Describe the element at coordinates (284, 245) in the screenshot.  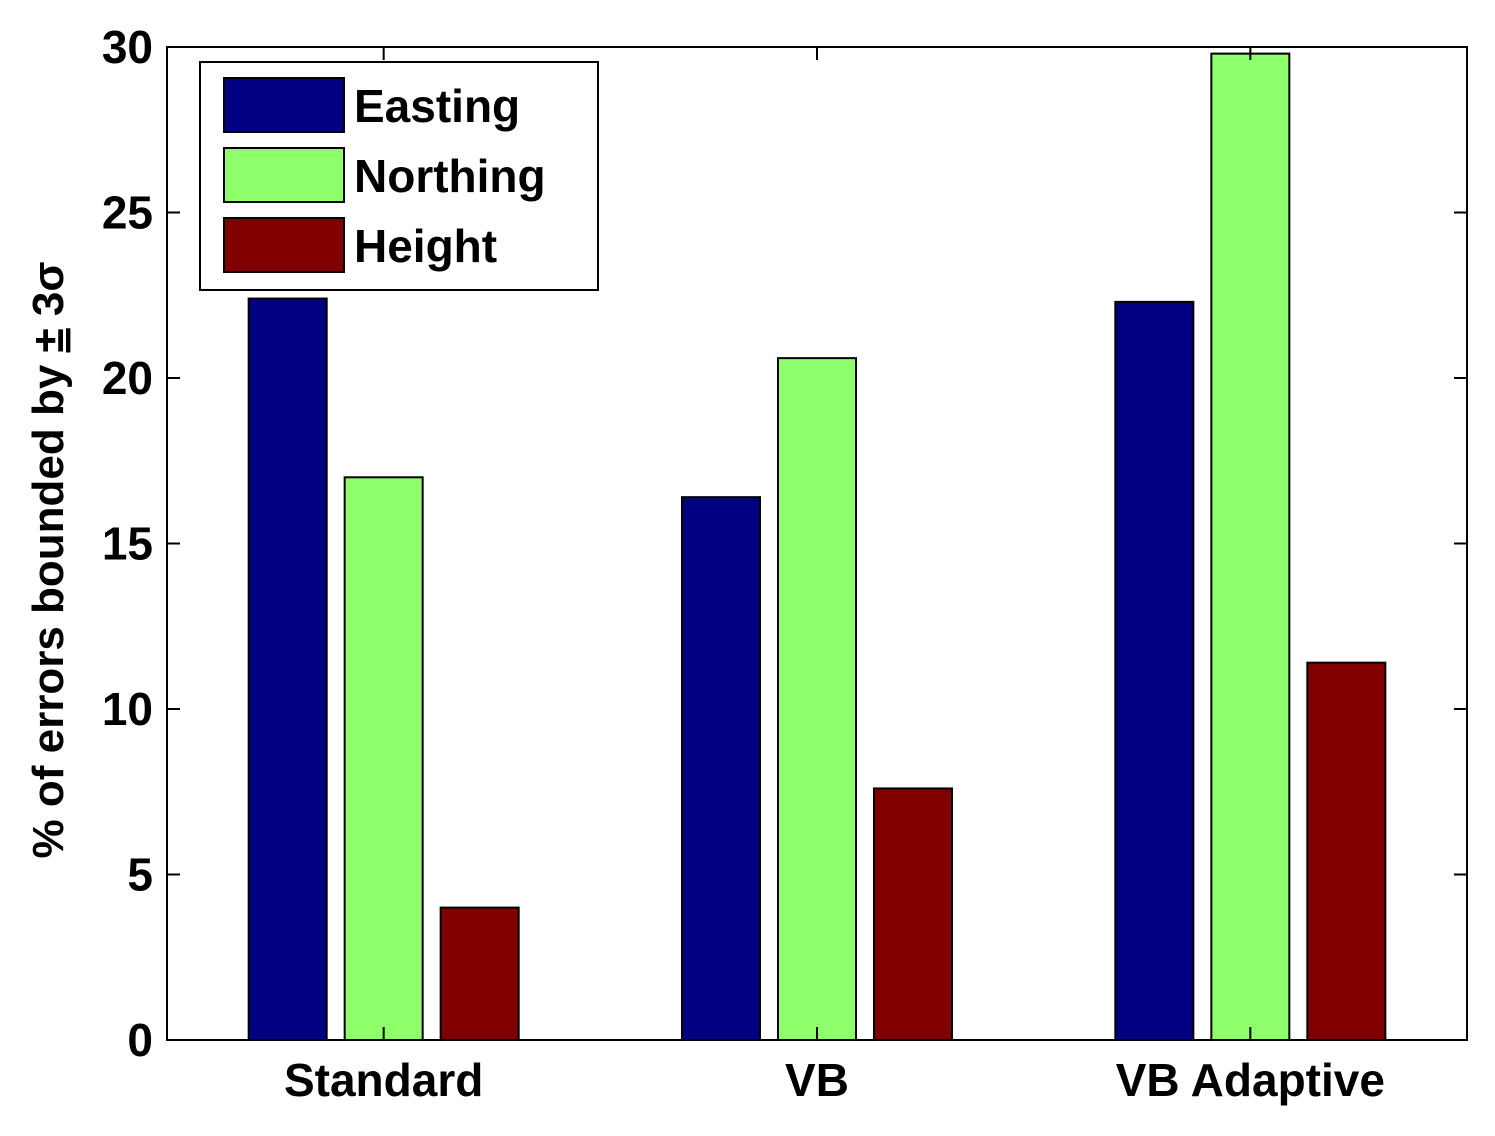
I see `legend-swatch-height` at that location.